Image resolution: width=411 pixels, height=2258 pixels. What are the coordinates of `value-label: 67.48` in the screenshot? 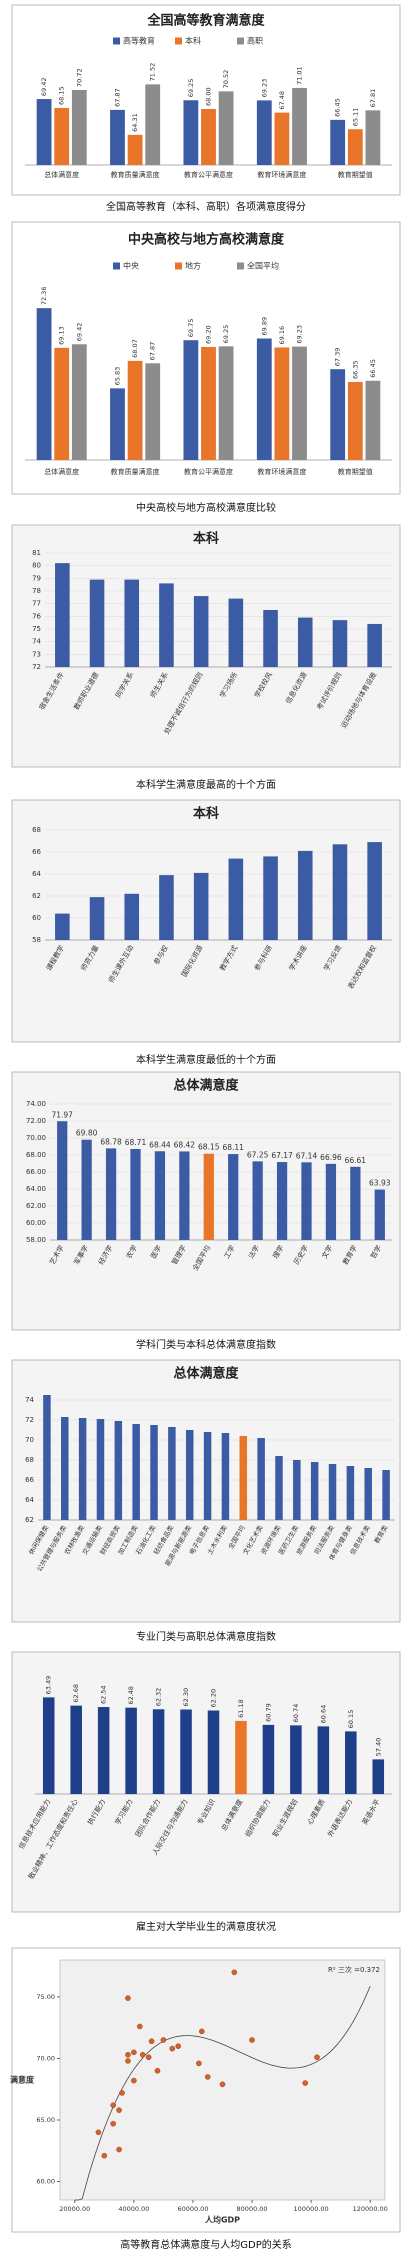 It's located at (282, 100).